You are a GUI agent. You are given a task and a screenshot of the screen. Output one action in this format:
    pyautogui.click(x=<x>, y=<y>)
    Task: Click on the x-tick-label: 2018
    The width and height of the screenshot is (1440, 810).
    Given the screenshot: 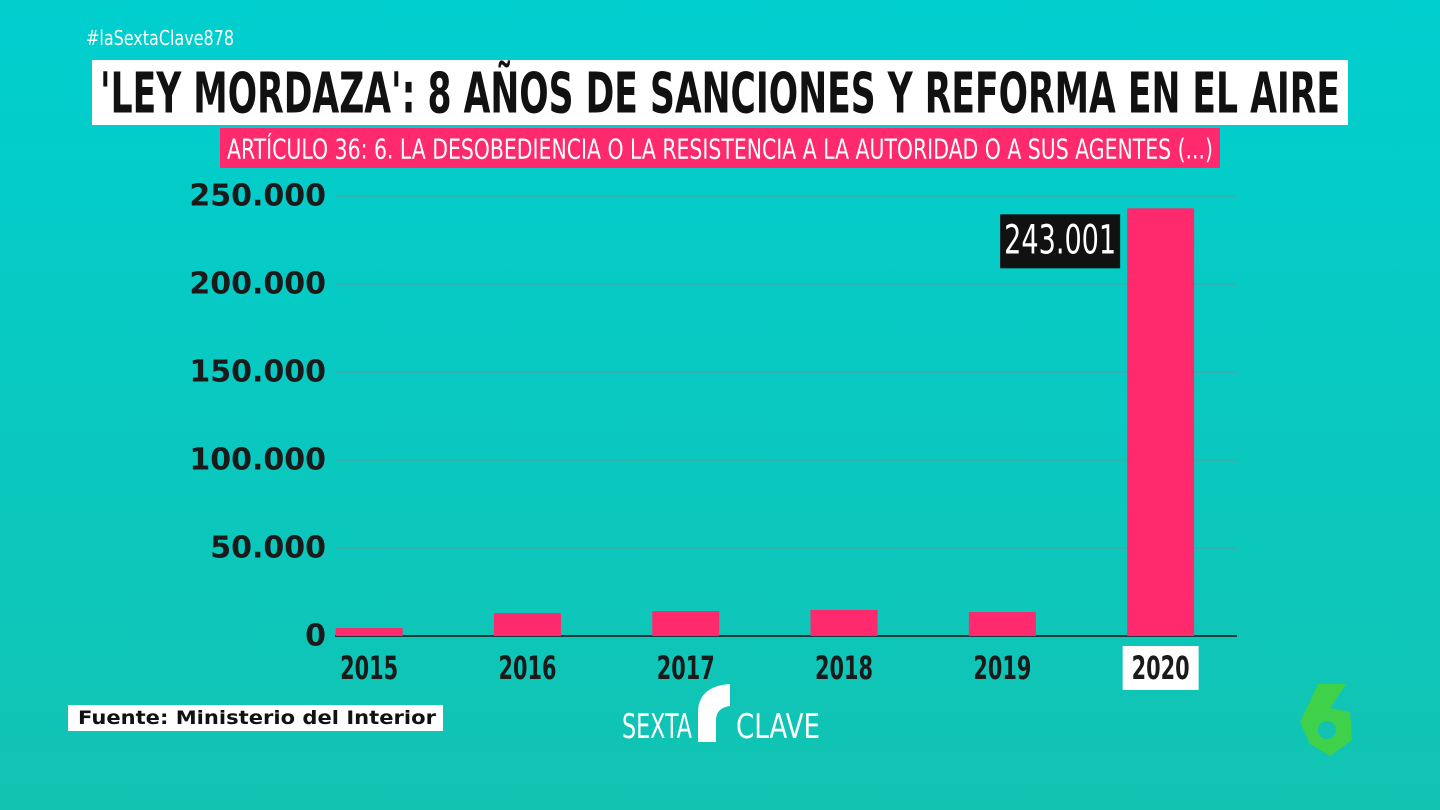 What is the action you would take?
    pyautogui.click(x=844, y=668)
    